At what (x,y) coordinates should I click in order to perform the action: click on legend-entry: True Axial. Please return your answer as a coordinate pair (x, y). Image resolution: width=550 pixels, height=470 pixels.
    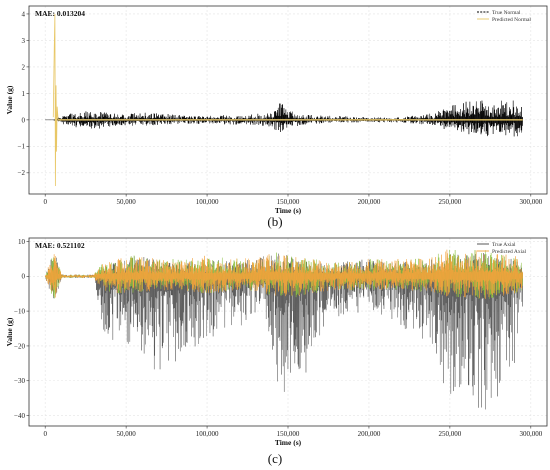
    Looking at the image, I should click on (504, 245).